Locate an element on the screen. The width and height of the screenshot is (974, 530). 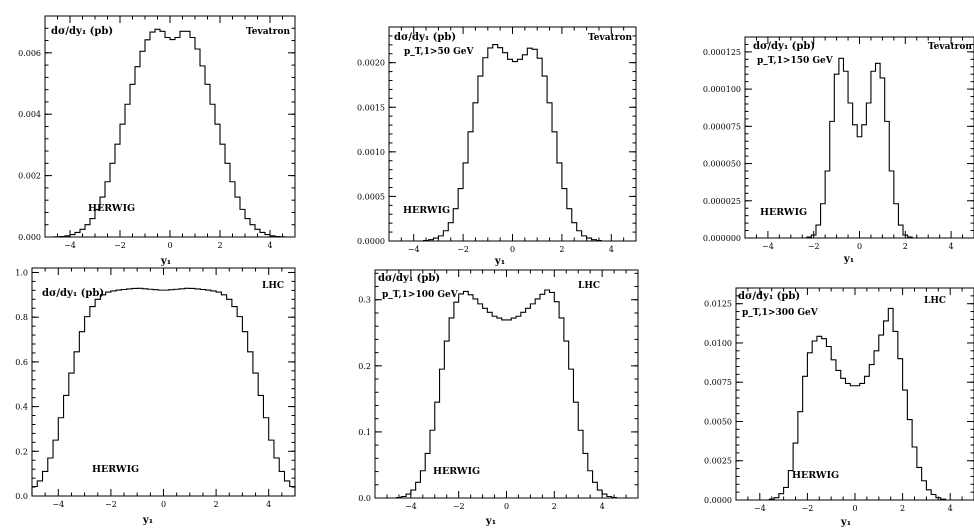
y-tick-label: 0.0010 is located at coordinates (371, 152).